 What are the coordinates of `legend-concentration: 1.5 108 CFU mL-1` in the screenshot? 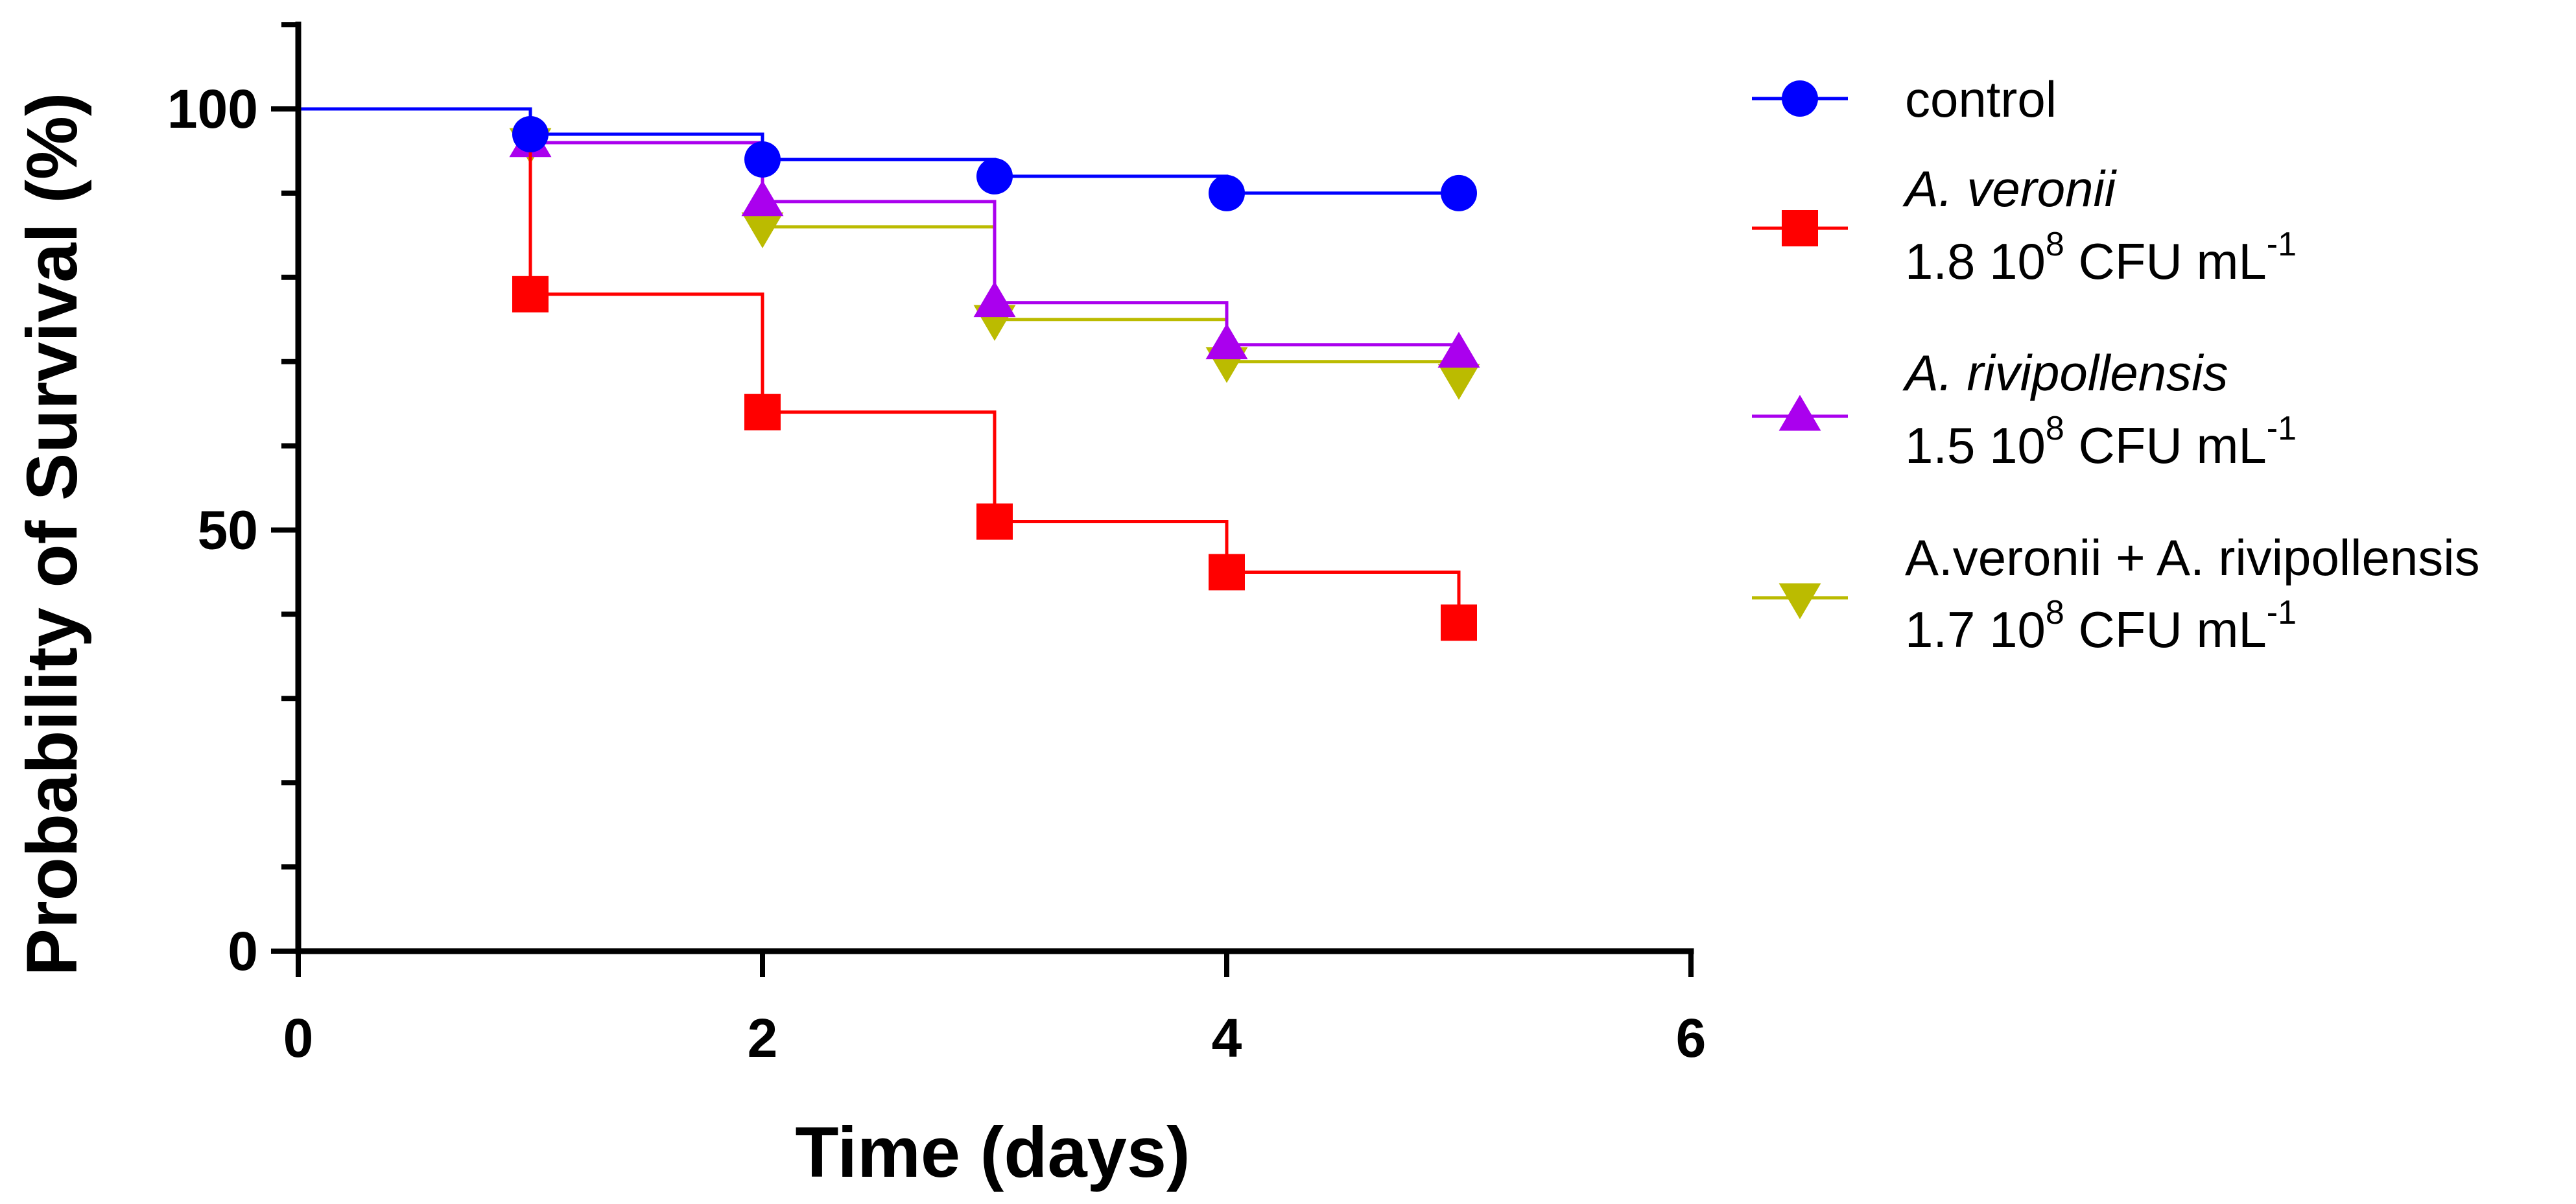 It's located at (2101, 442).